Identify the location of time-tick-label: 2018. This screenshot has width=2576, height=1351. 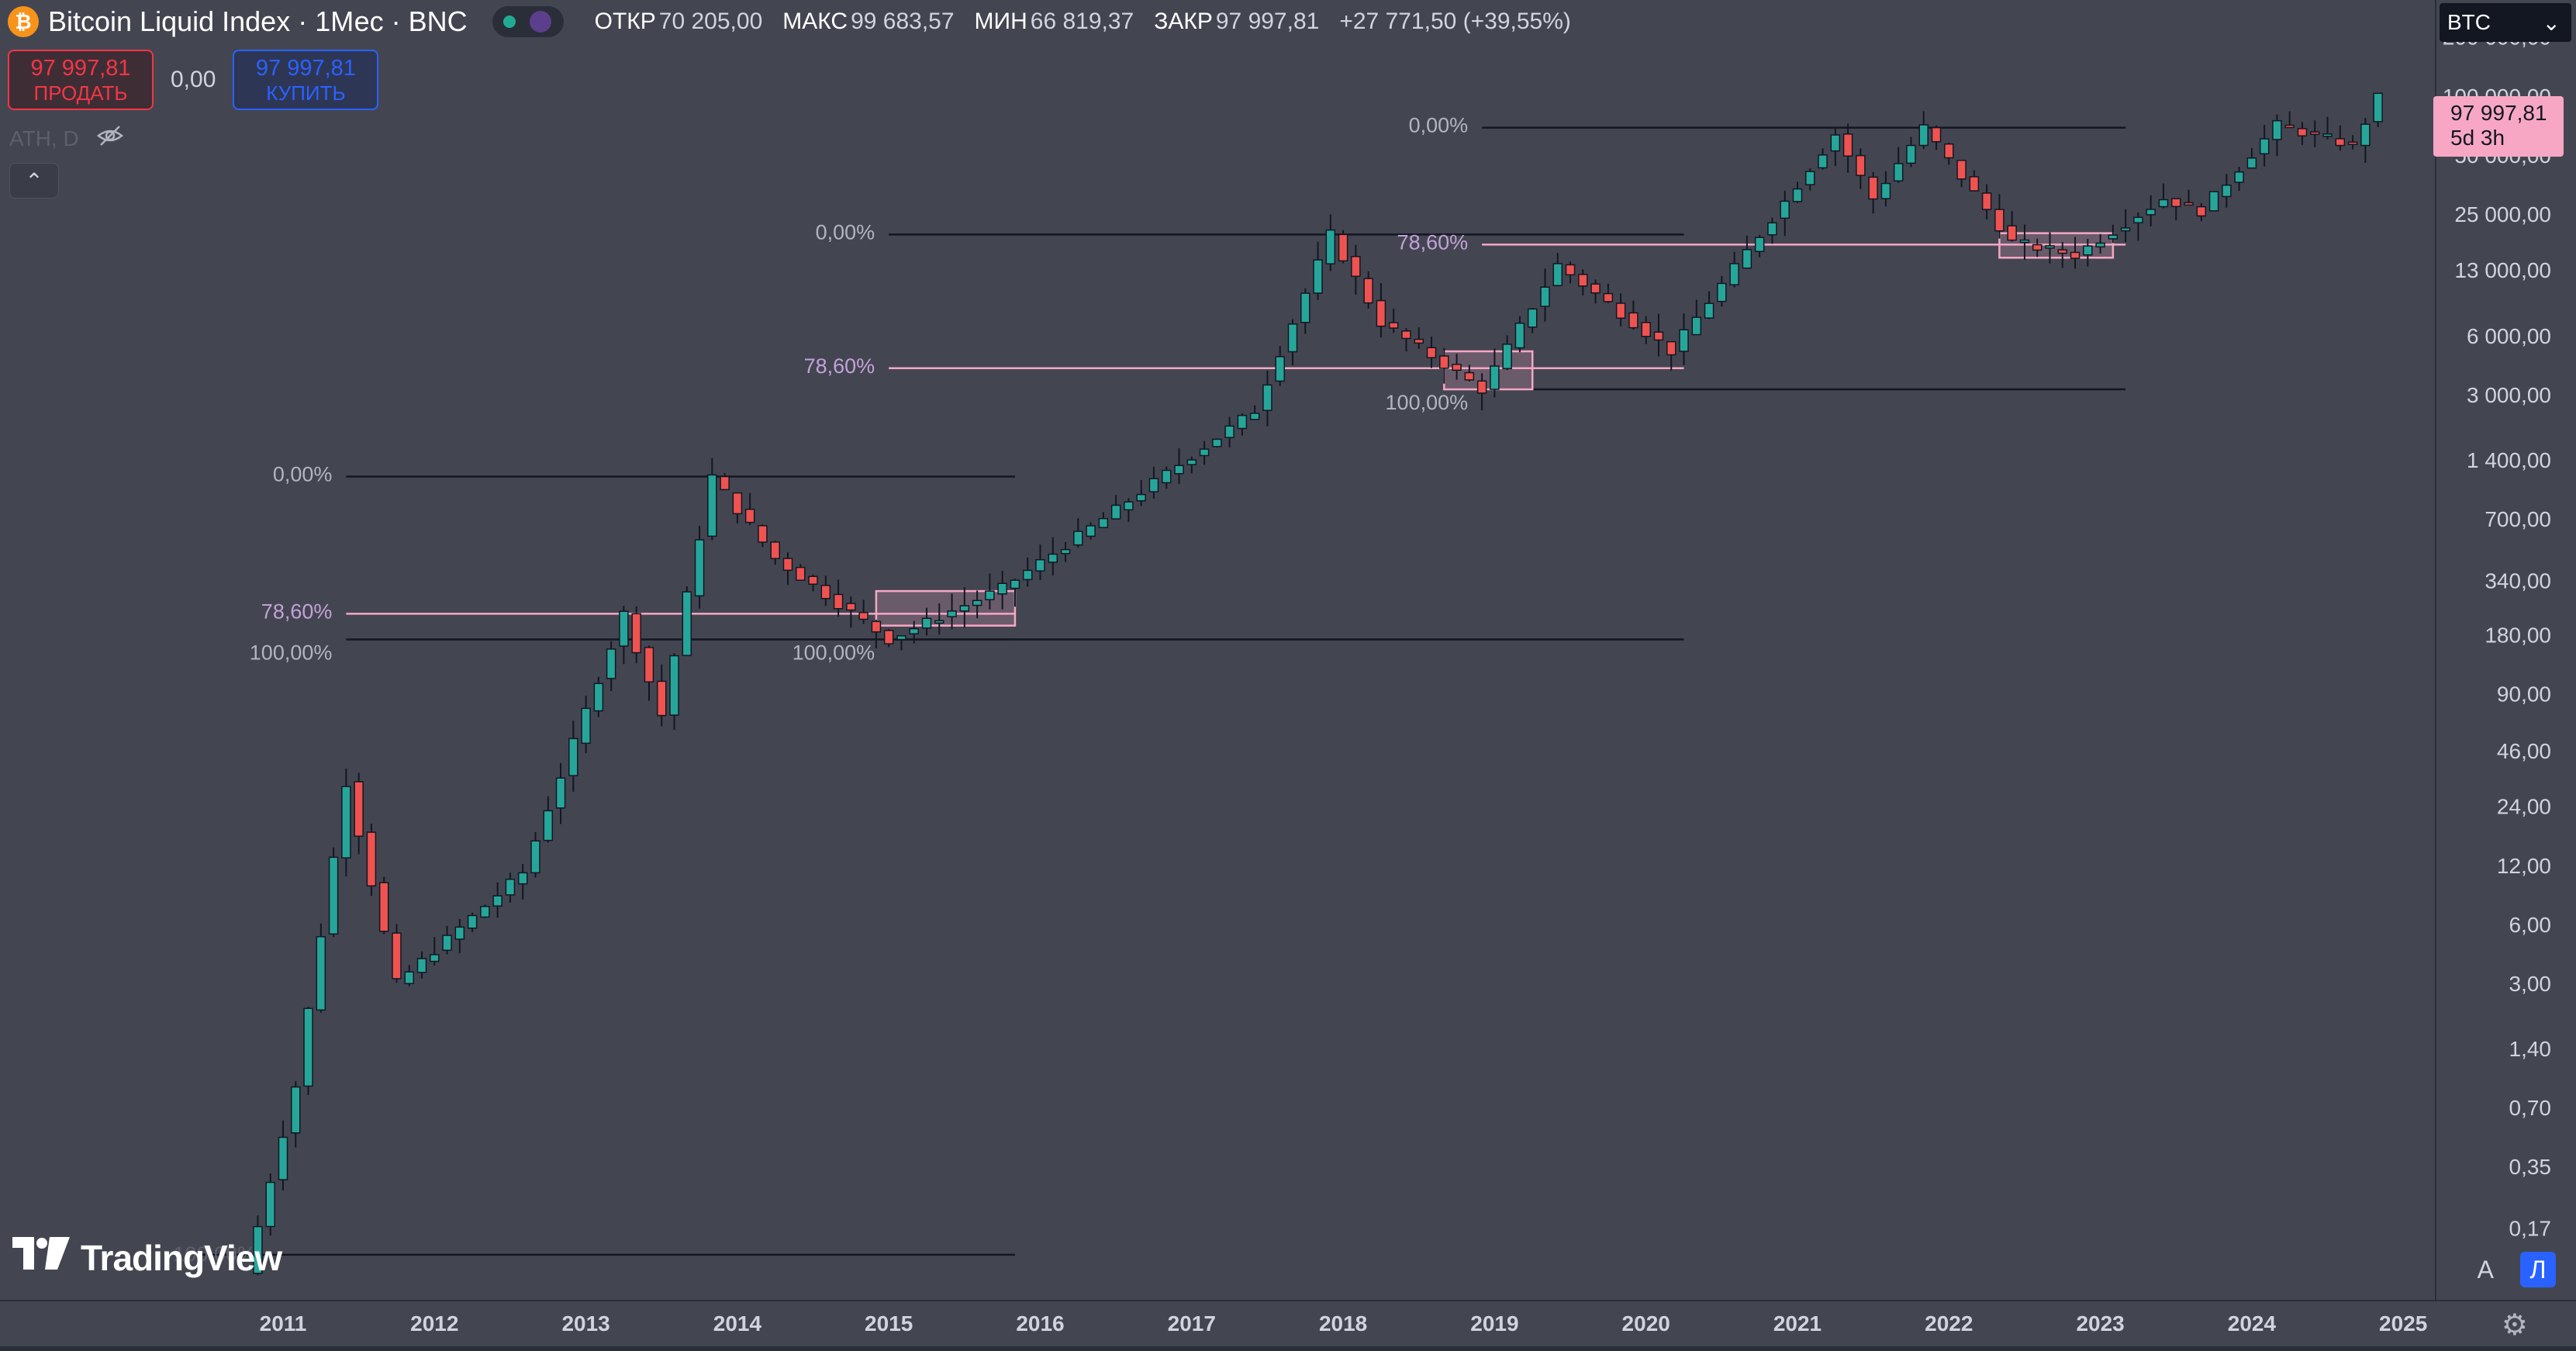
(1343, 1323).